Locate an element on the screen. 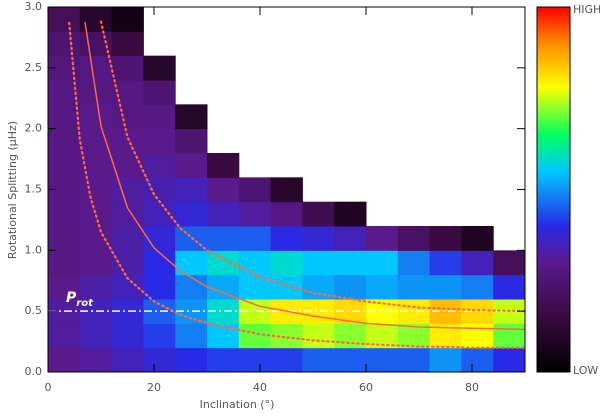 This screenshot has width=600, height=420. x-tick-label: 0 is located at coordinates (48, 387).